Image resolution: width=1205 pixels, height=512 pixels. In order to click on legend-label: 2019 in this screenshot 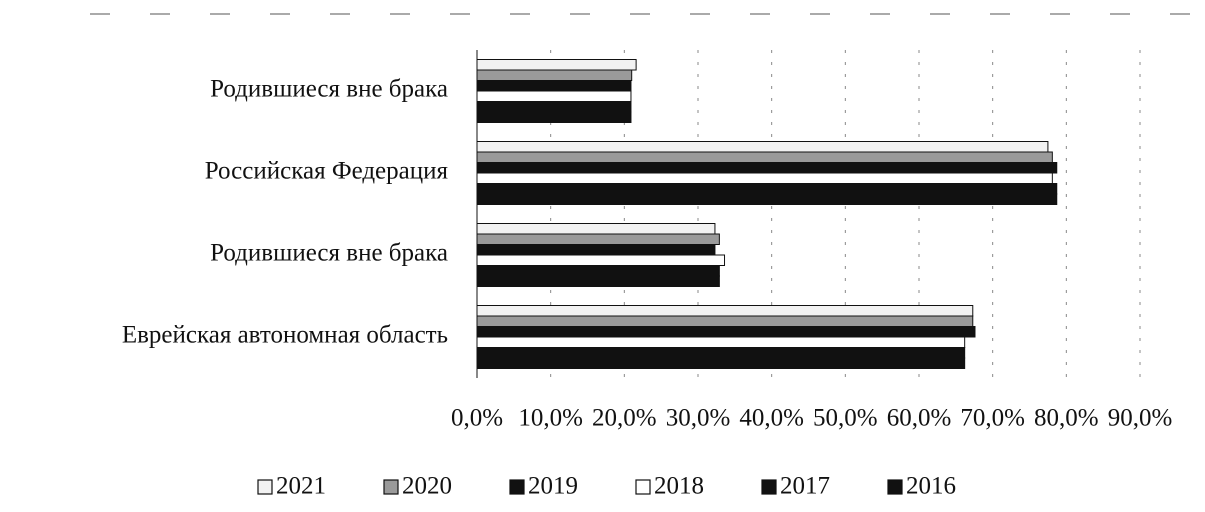, I will do `click(553, 486)`.